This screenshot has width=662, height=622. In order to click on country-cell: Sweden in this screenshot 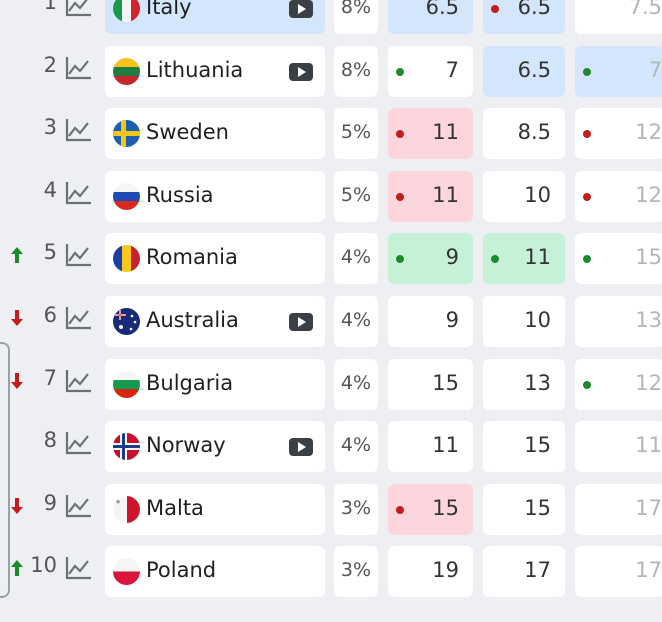, I will do `click(215, 134)`.